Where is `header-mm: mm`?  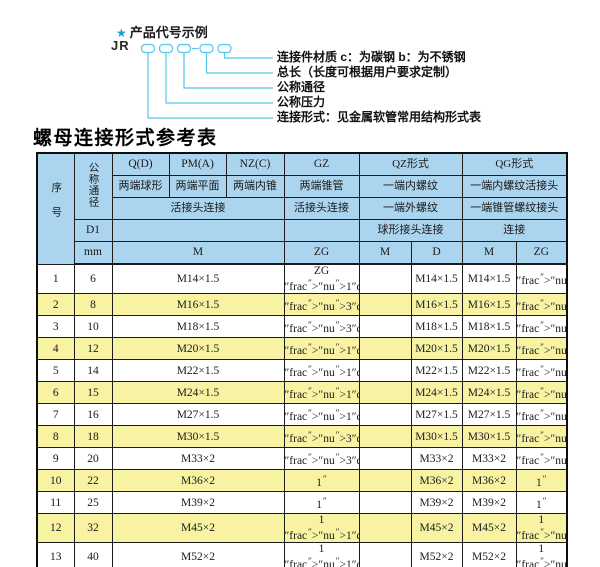
header-mm: mm is located at coordinates (93, 253).